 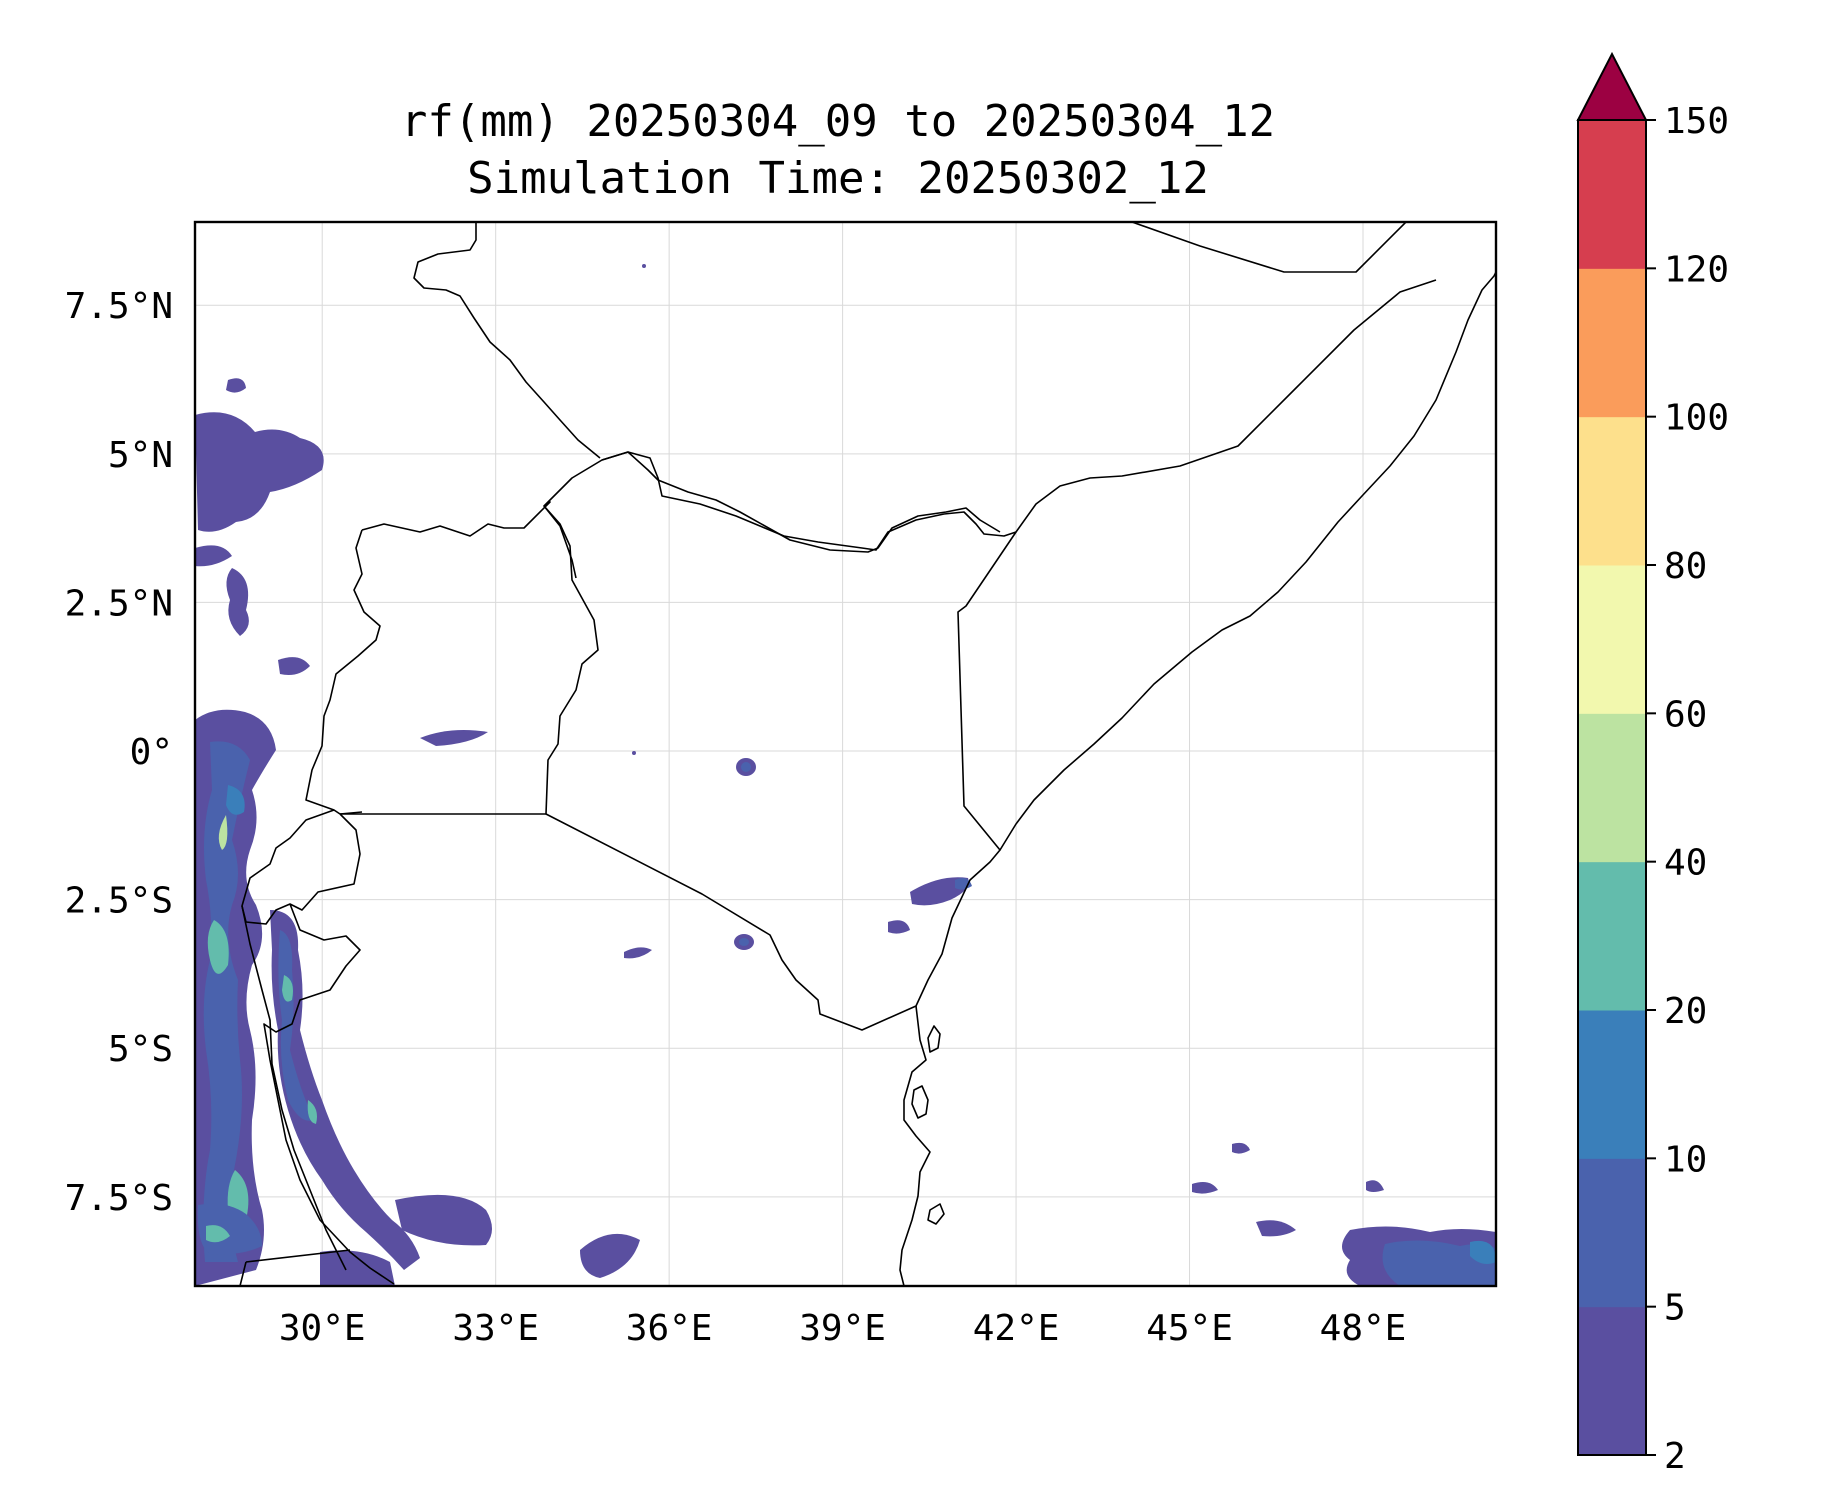 What do you see at coordinates (1685, 714) in the screenshot?
I see `colorbar-tick-label: 60` at bounding box center [1685, 714].